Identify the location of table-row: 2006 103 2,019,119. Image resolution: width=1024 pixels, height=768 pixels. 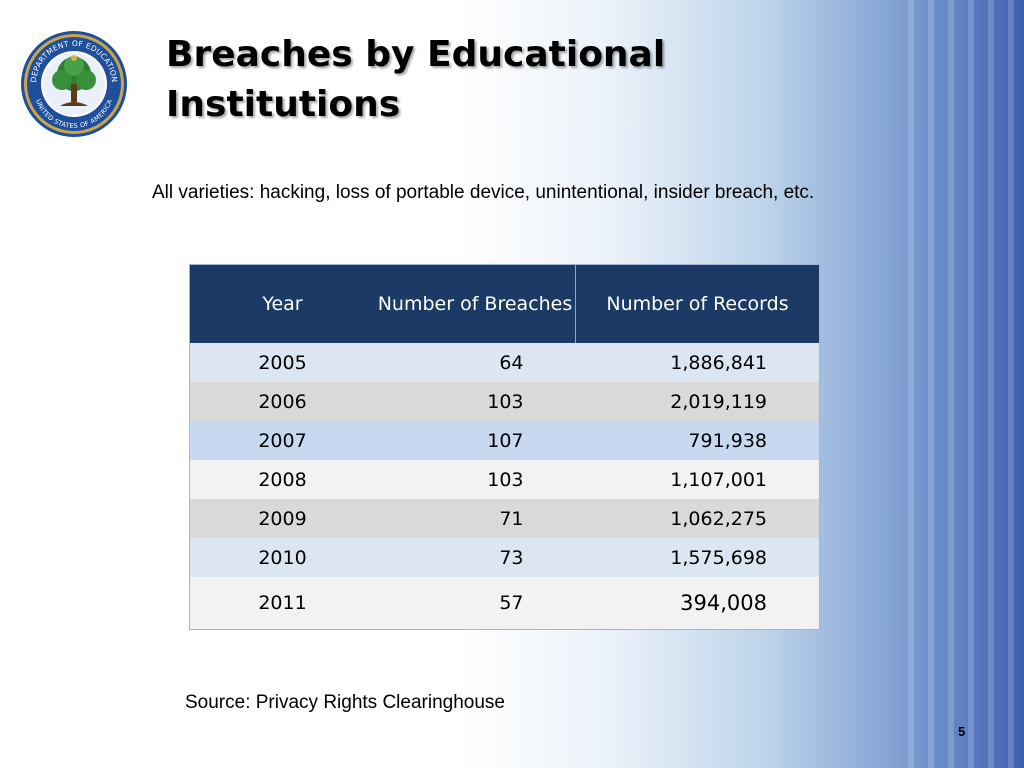
(504, 401).